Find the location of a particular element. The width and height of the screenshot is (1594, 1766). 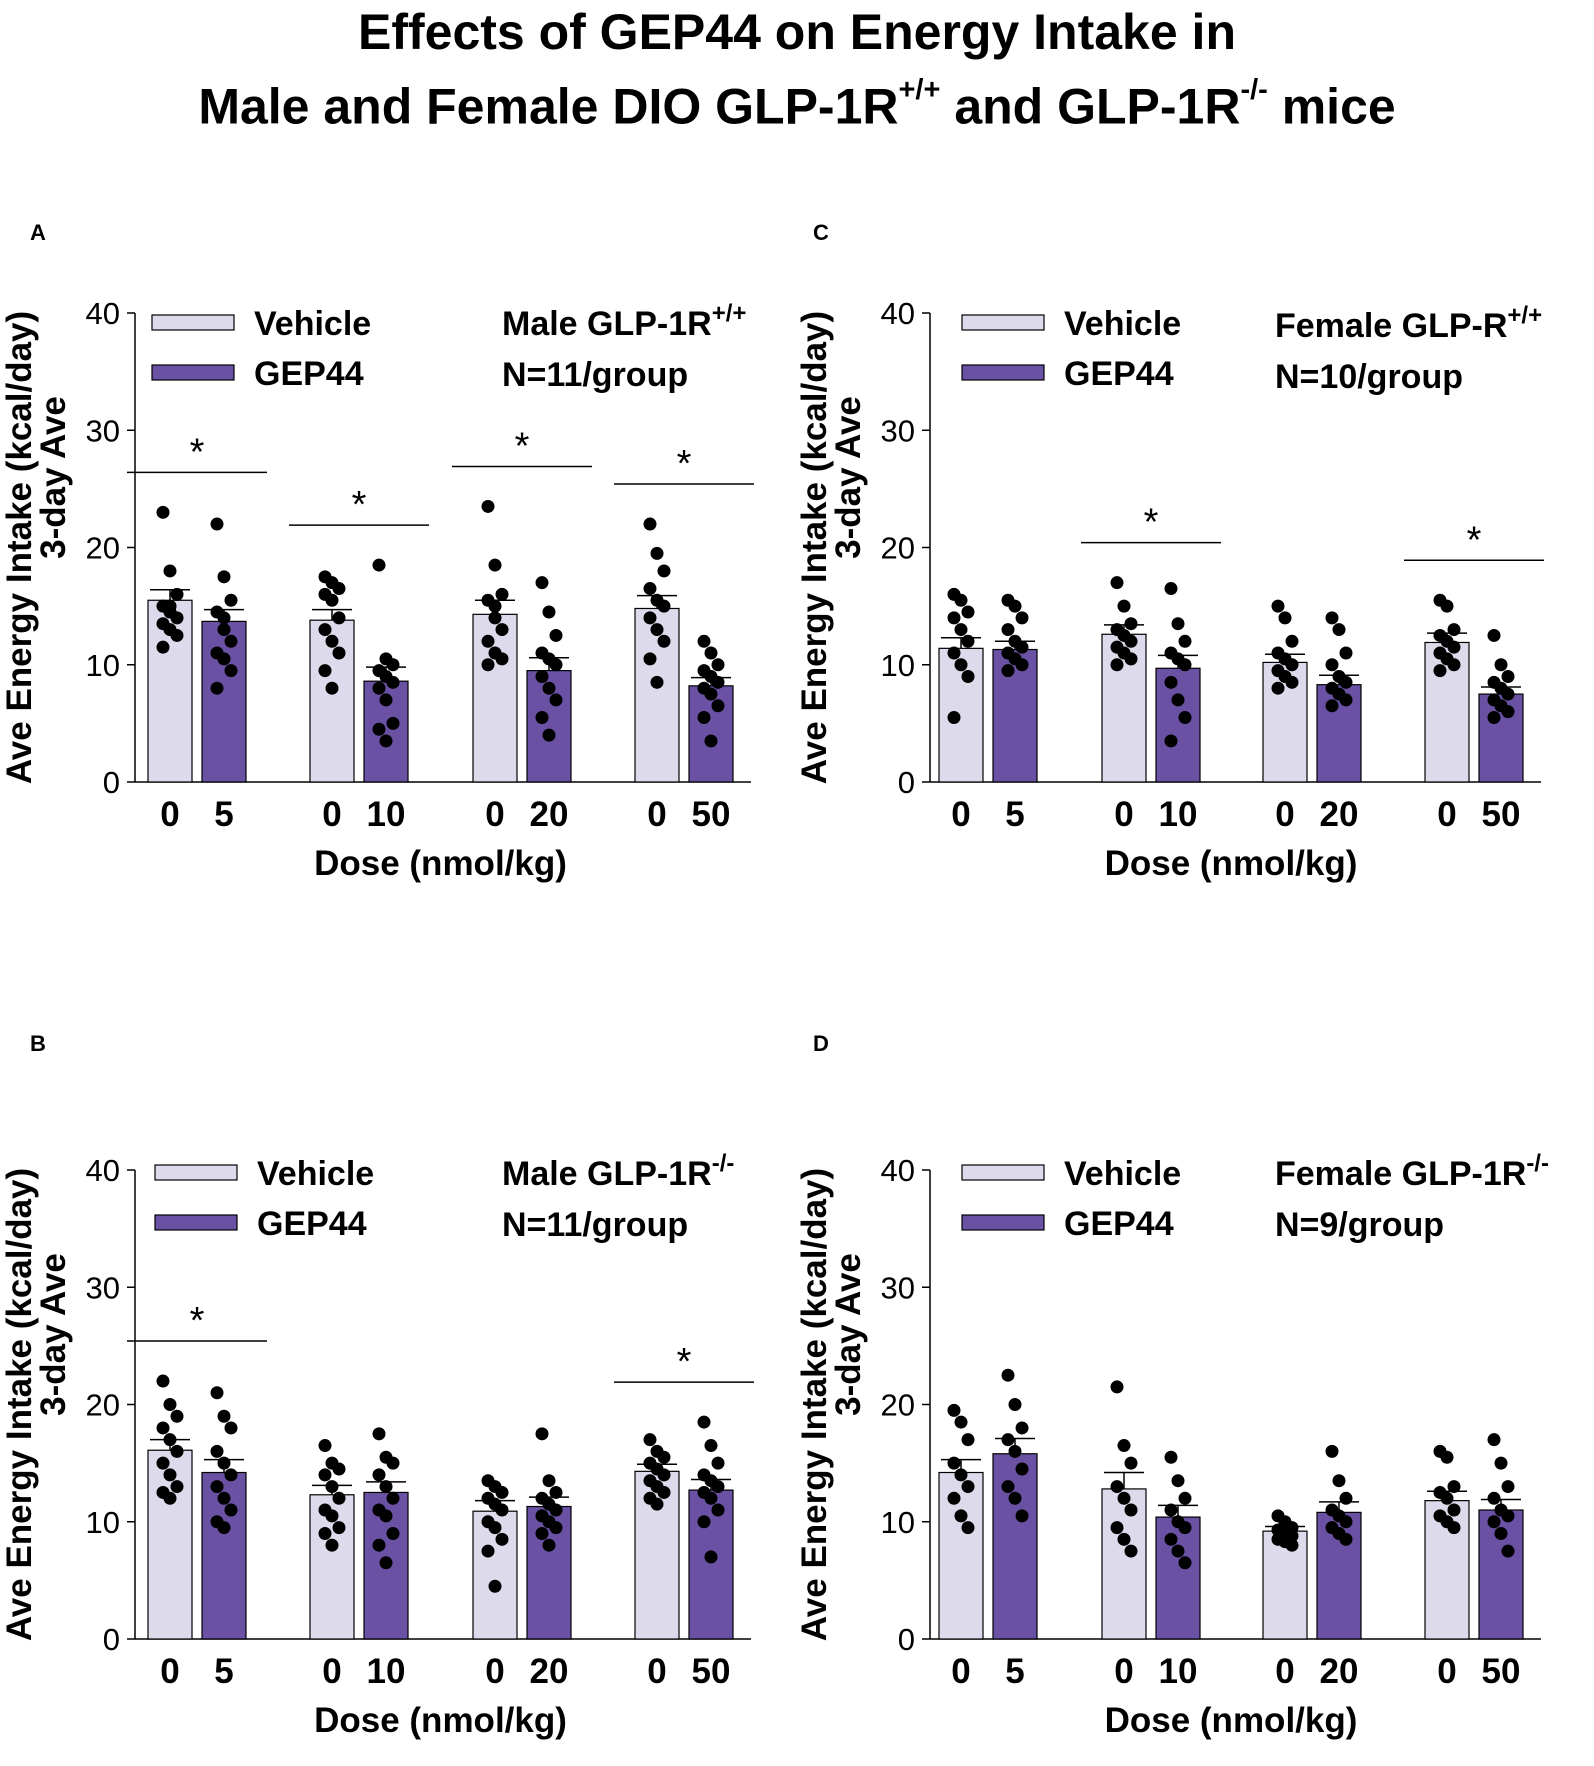

y-axis-title: Ave Energy Intake (kcal/day) is located at coordinates (19, 1404).